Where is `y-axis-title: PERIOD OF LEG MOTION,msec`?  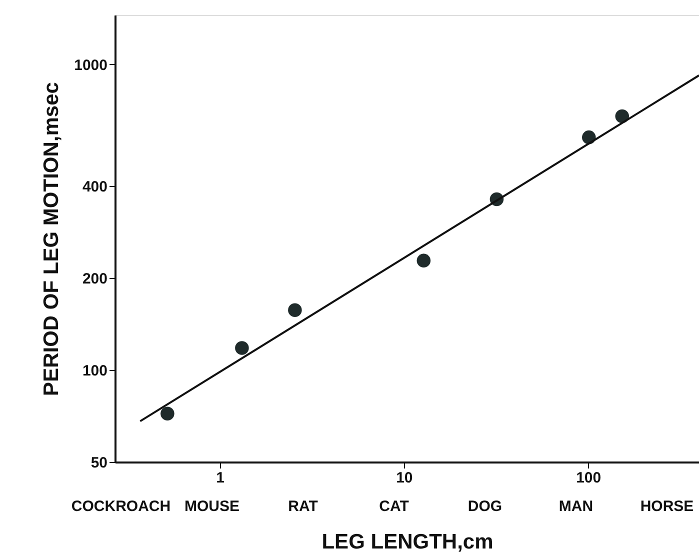 y-axis-title: PERIOD OF LEG MOTION,msec is located at coordinates (52, 239).